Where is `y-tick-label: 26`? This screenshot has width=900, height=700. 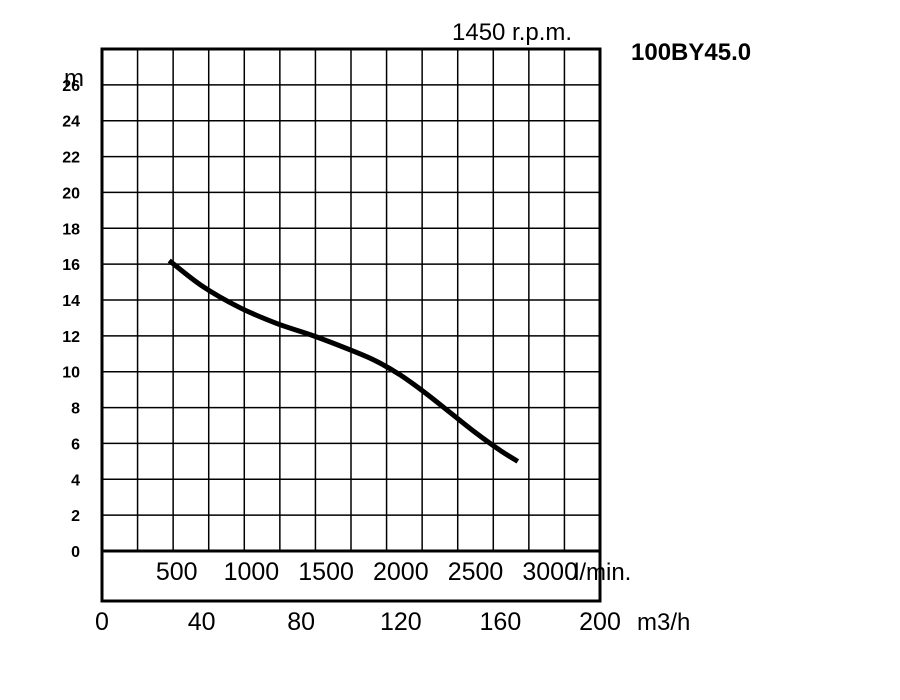 y-tick-label: 26 is located at coordinates (71, 86).